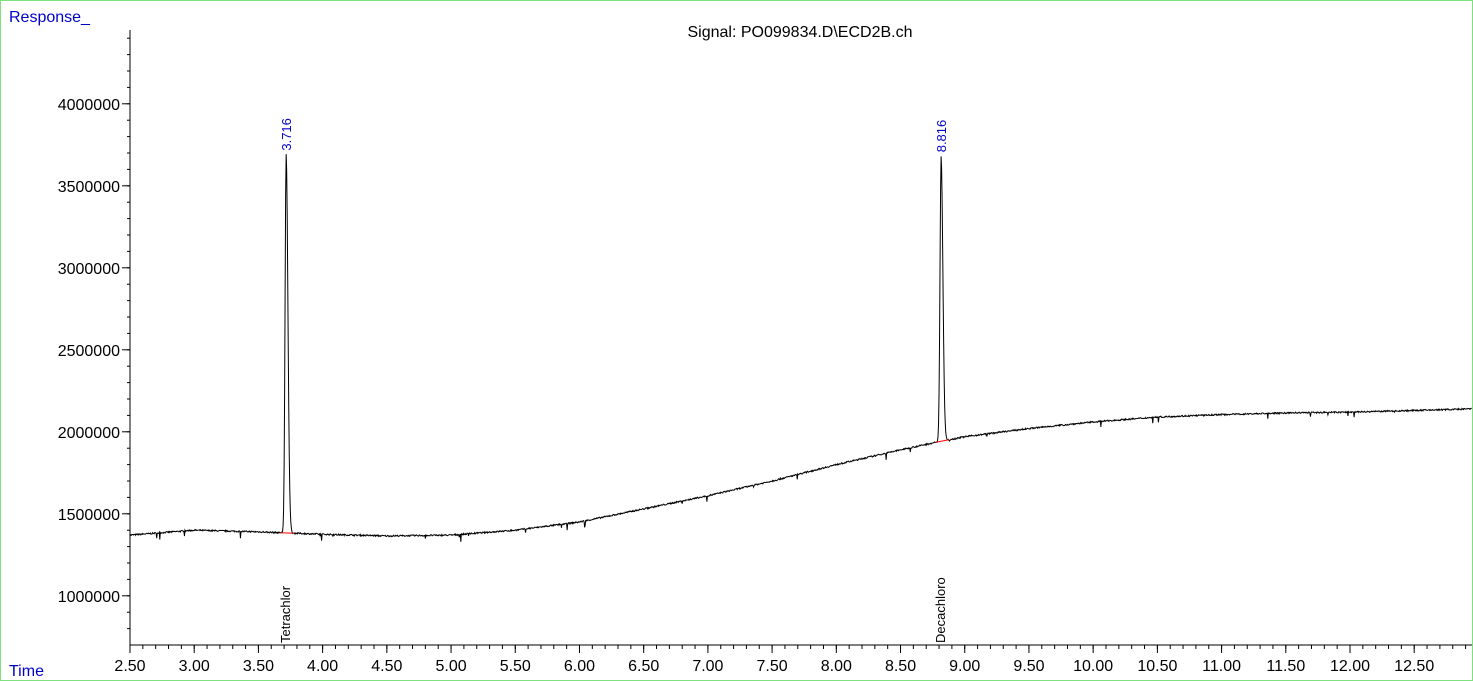  What do you see at coordinates (900, 666) in the screenshot?
I see `x-tick-label: 8.50` at bounding box center [900, 666].